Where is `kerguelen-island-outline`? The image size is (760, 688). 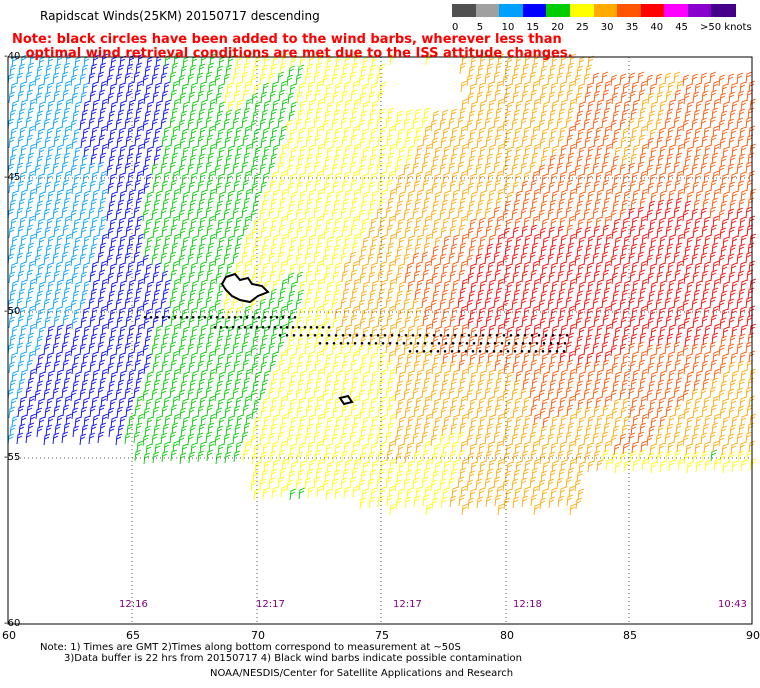
kerguelen-island-outline is located at coordinates (287, 339).